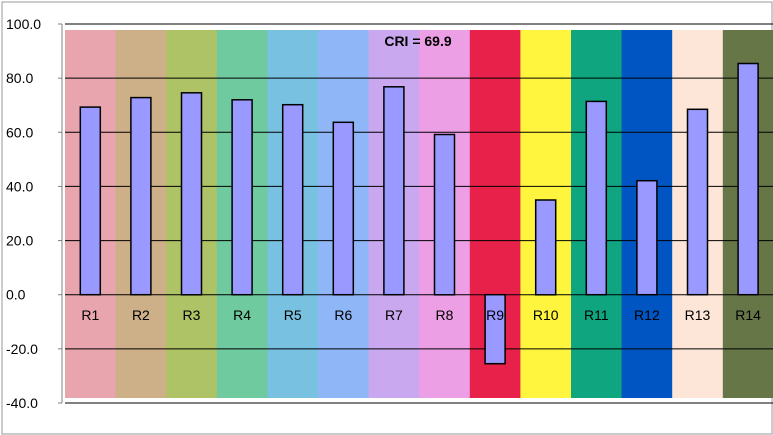 The width and height of the screenshot is (773, 435). What do you see at coordinates (343, 315) in the screenshot?
I see `x-tick-label-r6: R6` at bounding box center [343, 315].